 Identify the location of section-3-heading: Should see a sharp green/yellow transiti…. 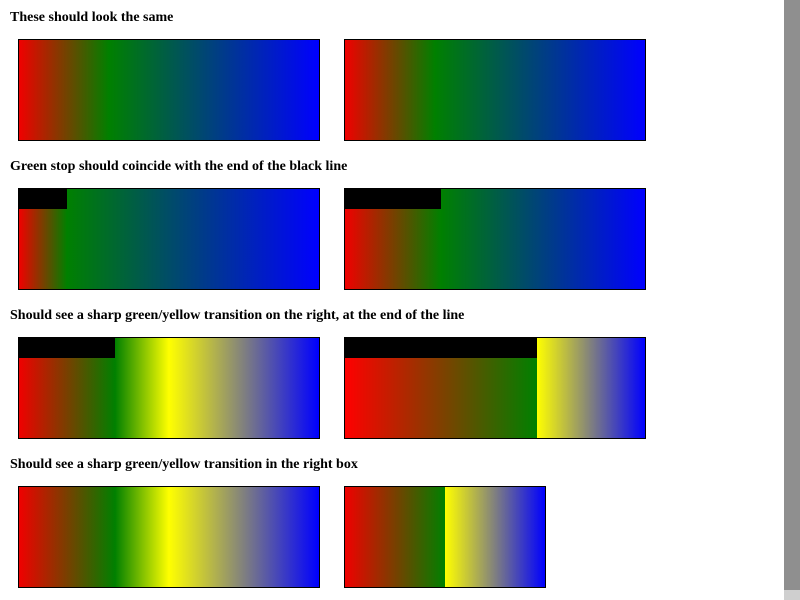
(237, 315).